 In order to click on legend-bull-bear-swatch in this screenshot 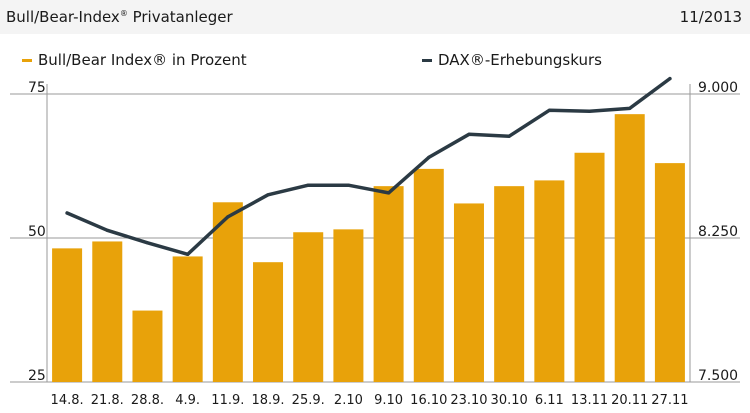, I will do `click(27, 60)`.